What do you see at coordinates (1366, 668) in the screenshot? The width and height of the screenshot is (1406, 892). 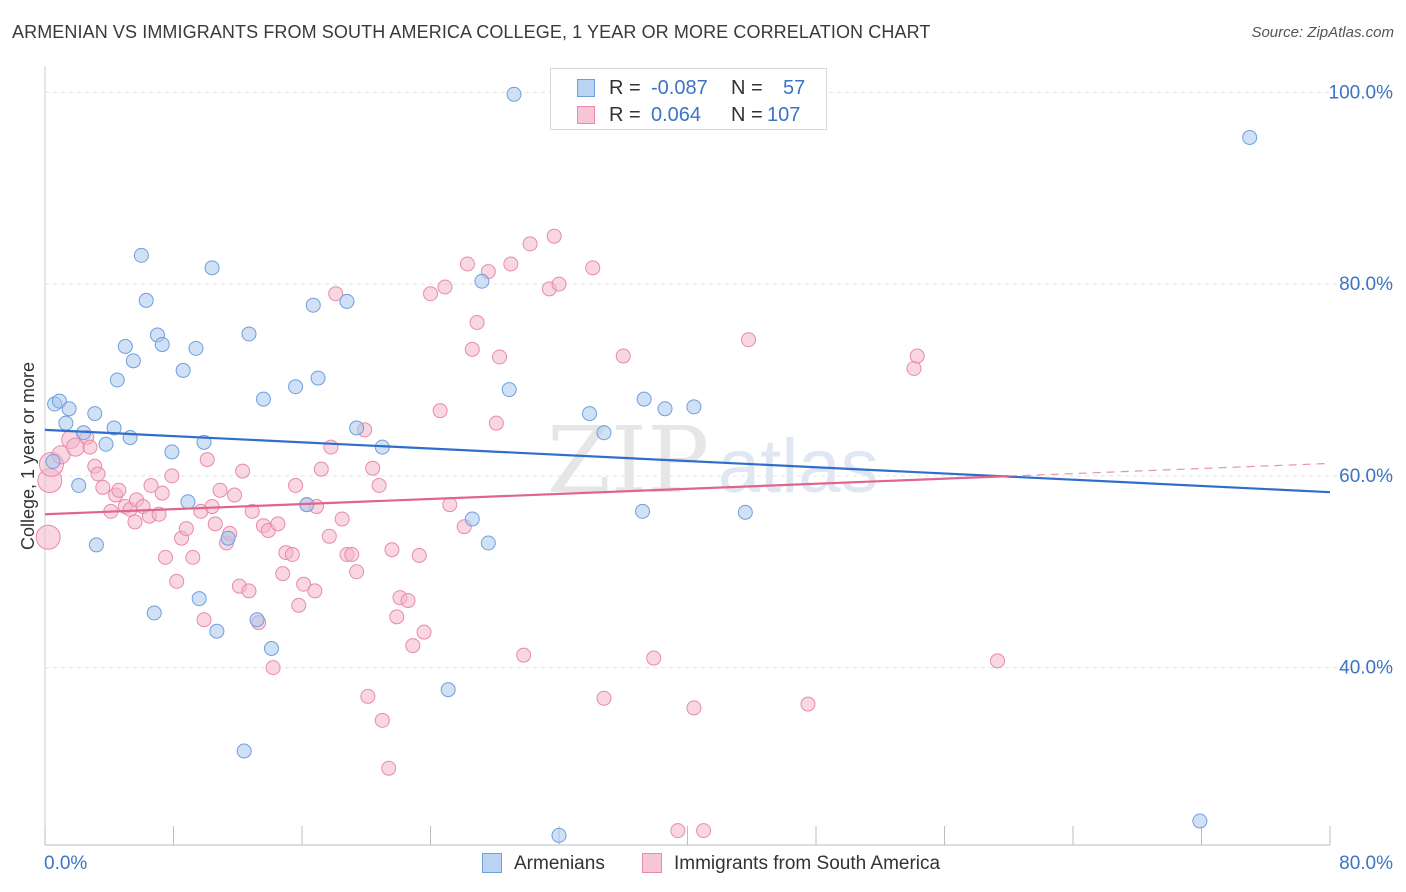 I see `y-tick-label: 40.0%` at bounding box center [1366, 668].